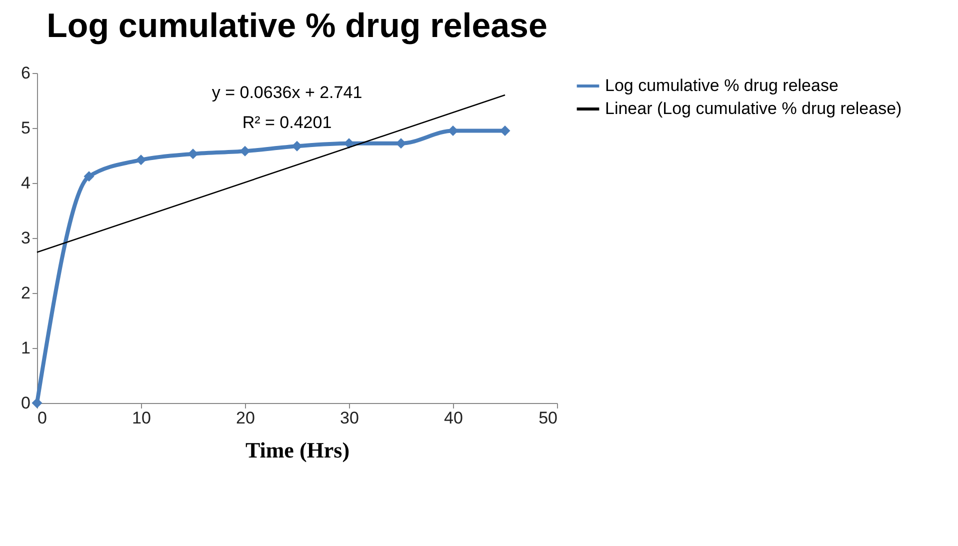 This screenshot has height=546, width=958. Describe the element at coordinates (42, 418) in the screenshot. I see `x-tick-label: 0` at that location.